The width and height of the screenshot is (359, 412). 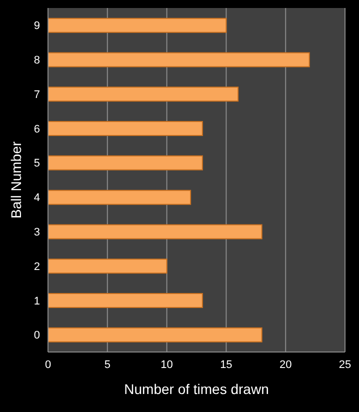 What do you see at coordinates (37, 336) in the screenshot?
I see `y-tick-label: 0` at bounding box center [37, 336].